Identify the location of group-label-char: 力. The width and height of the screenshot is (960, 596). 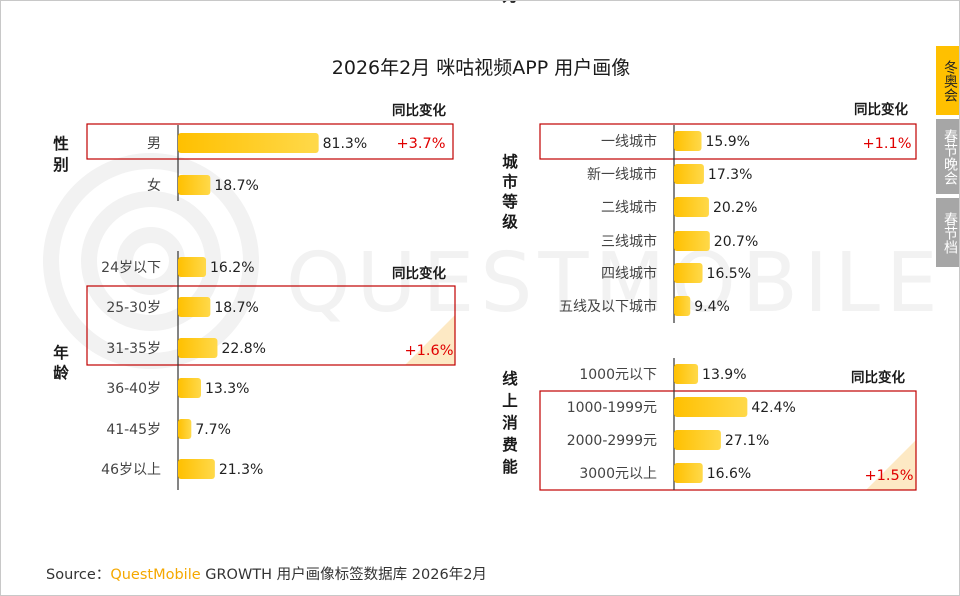
(510, 3).